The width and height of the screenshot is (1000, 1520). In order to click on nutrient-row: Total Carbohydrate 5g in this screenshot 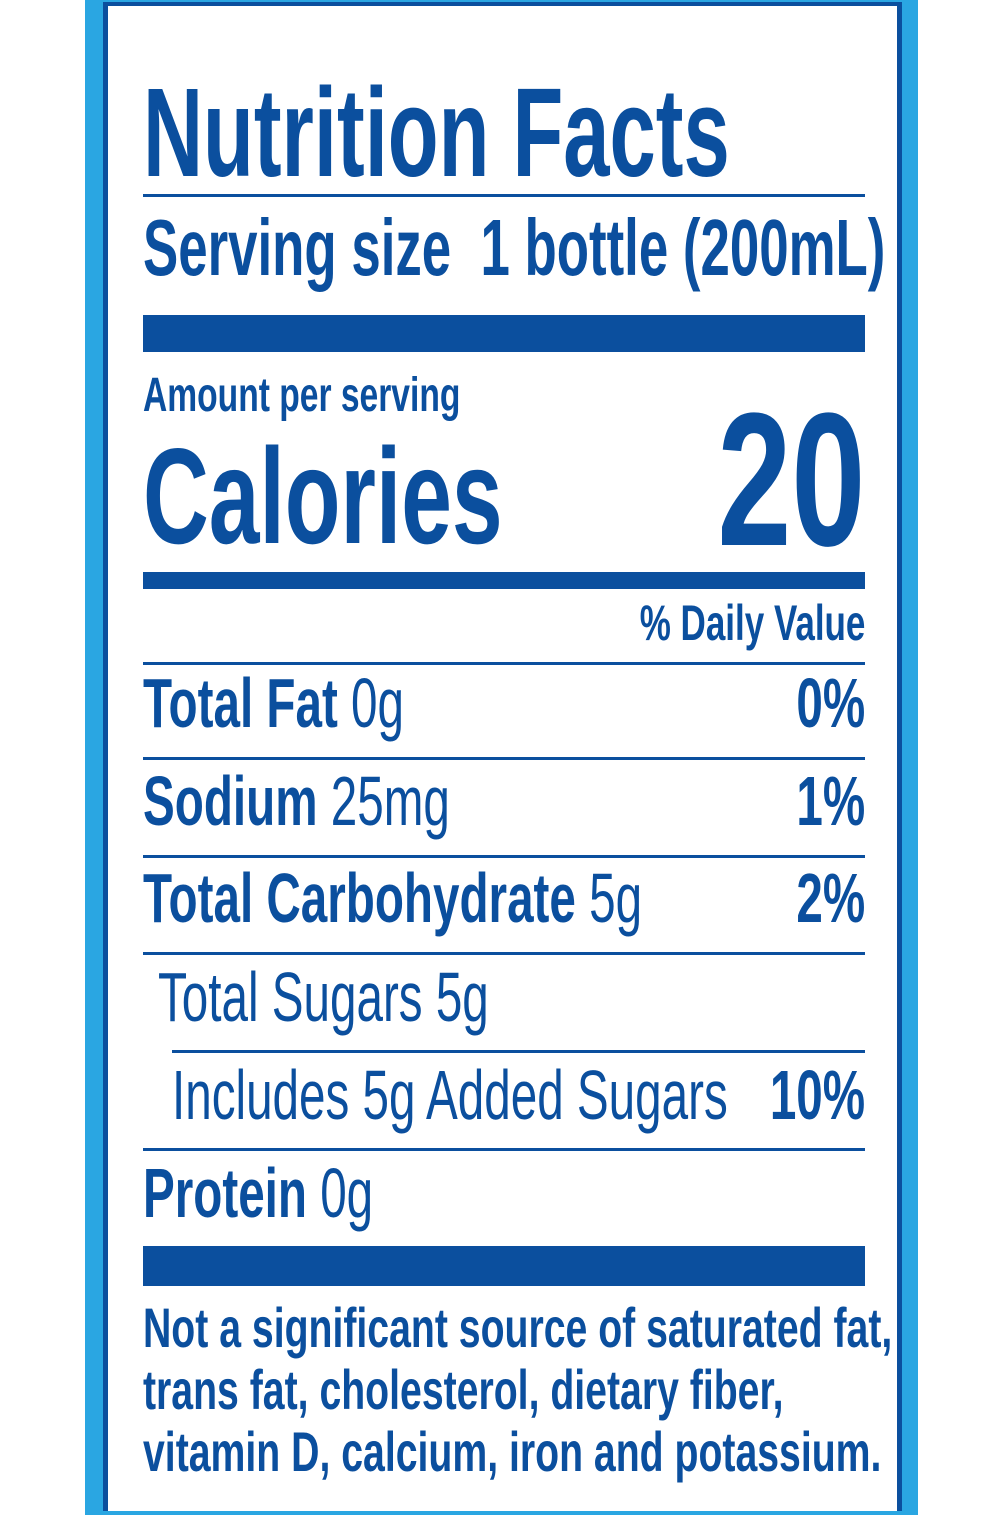, I will do `click(392, 898)`.